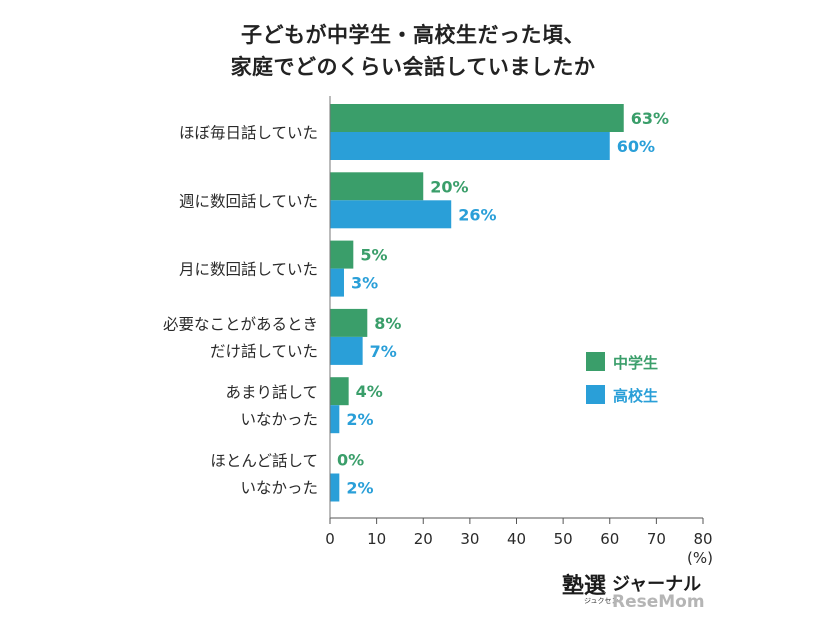 This screenshot has height=620, width=826. What do you see at coordinates (700, 558) in the screenshot?
I see `x-axis-unit: (%)` at bounding box center [700, 558].